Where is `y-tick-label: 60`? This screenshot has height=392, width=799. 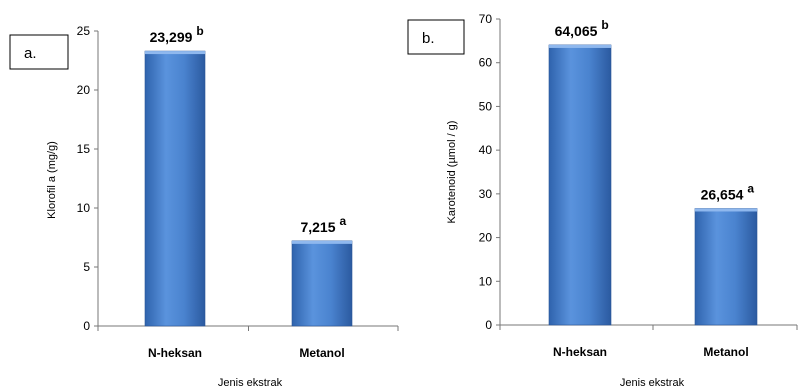 y-tick-label: 60 is located at coordinates (486, 63).